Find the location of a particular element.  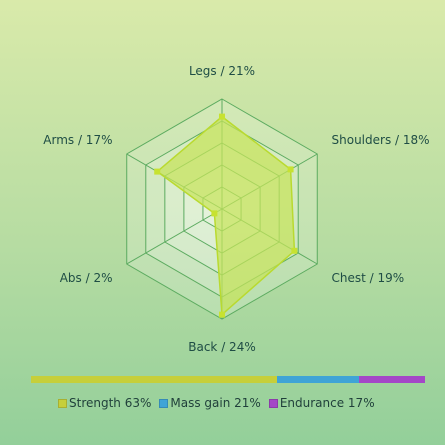

data-point-back is located at coordinates (222, 314).